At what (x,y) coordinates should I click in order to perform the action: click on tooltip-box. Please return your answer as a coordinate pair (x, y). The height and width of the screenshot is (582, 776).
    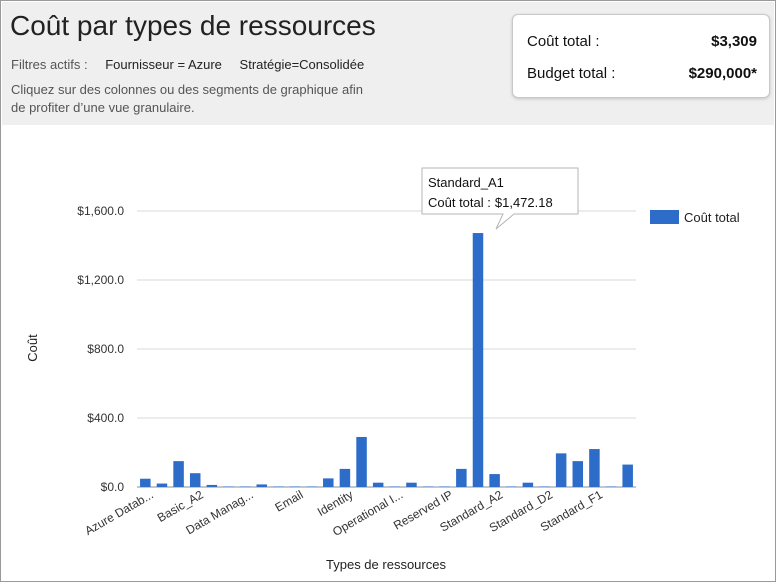
    Looking at the image, I should click on (500, 198).